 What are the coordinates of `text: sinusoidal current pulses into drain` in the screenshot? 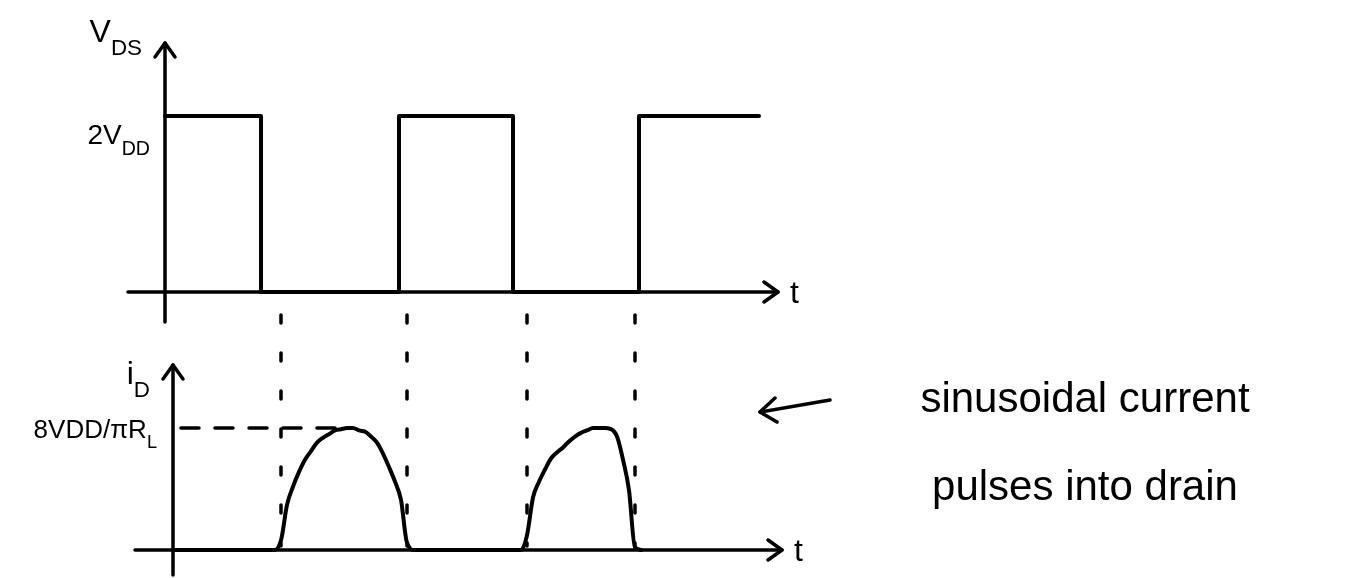 It's located at (1085, 441).